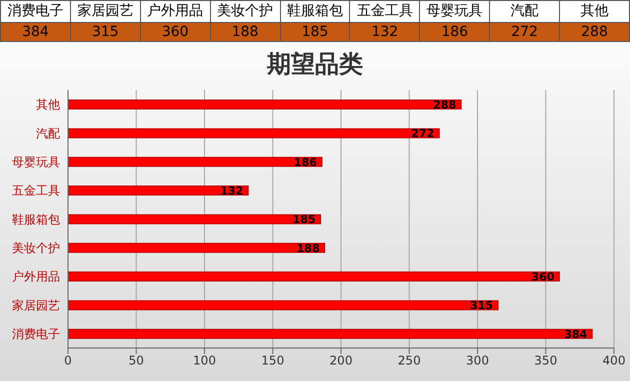 The width and height of the screenshot is (630, 381). Describe the element at coordinates (48, 105) in the screenshot. I see `y-tick-label: 其他` at that location.